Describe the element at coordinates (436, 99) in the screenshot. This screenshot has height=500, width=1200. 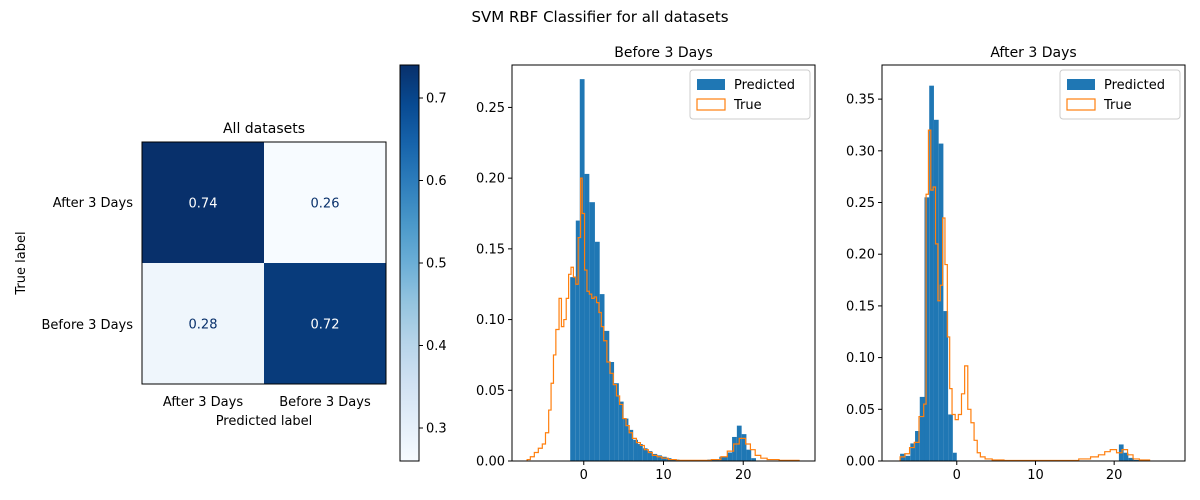
I see `colorbar-tick-label: 0.7` at that location.